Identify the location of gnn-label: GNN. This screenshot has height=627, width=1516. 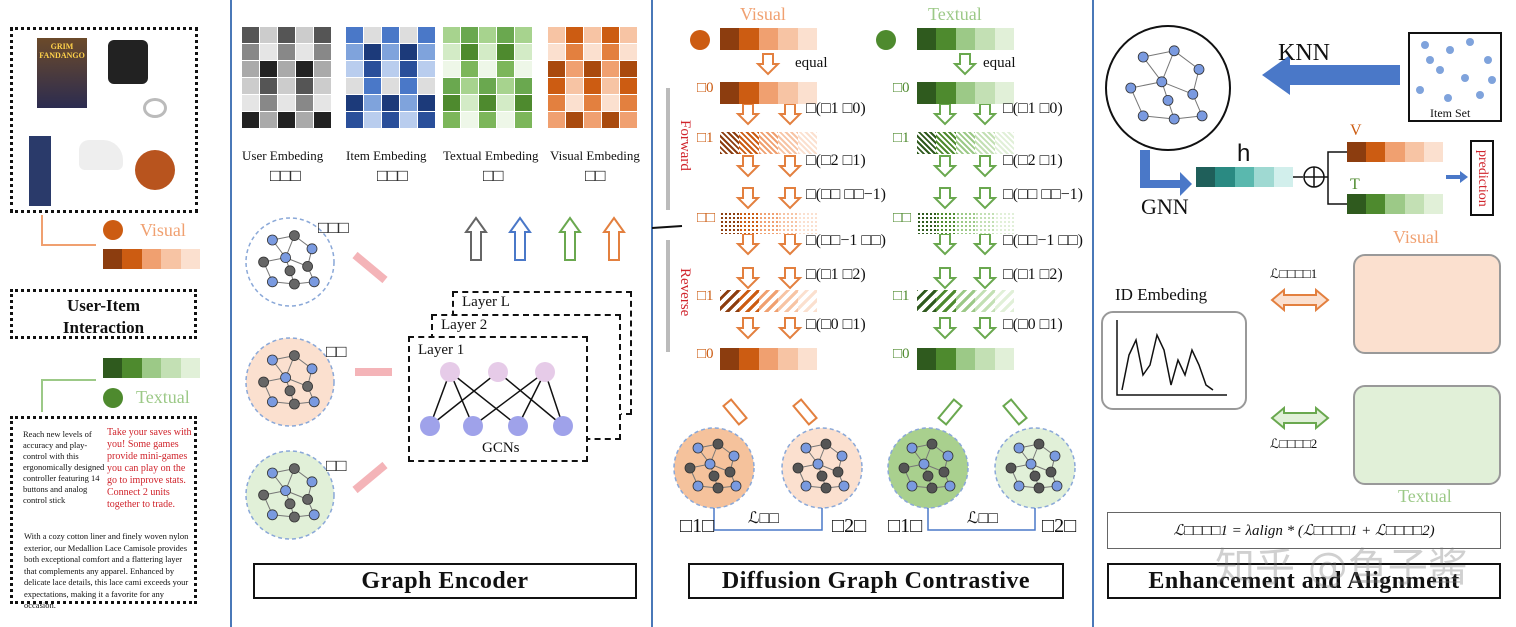
(1165, 206).